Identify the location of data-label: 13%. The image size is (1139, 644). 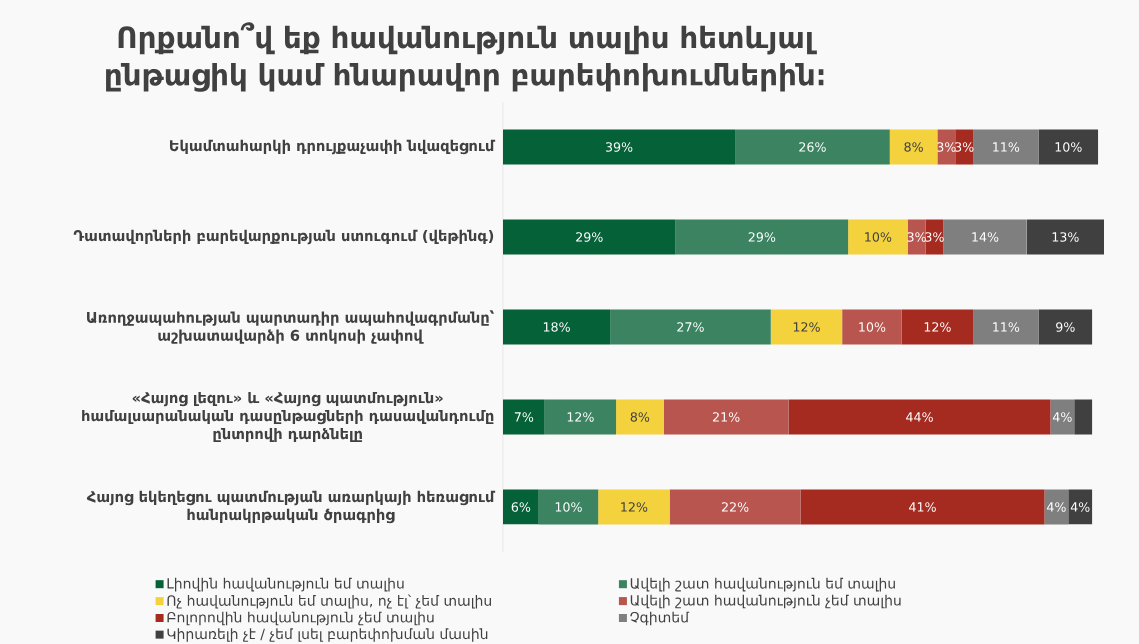
(1065, 237).